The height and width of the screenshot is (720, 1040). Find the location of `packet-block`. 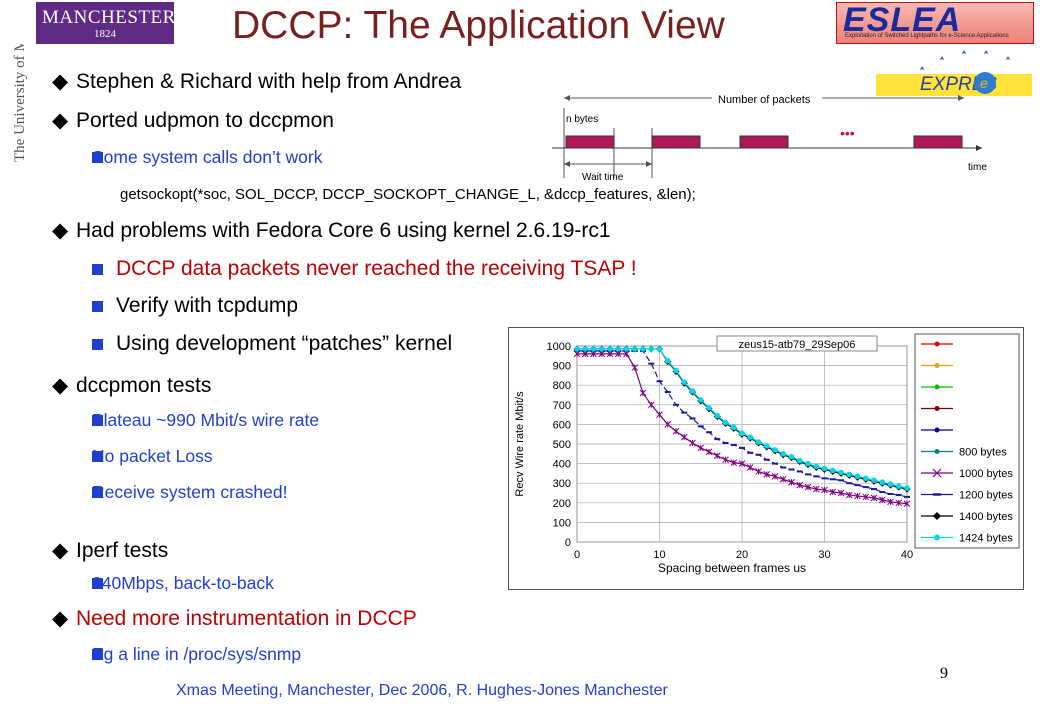

packet-block is located at coordinates (590, 142).